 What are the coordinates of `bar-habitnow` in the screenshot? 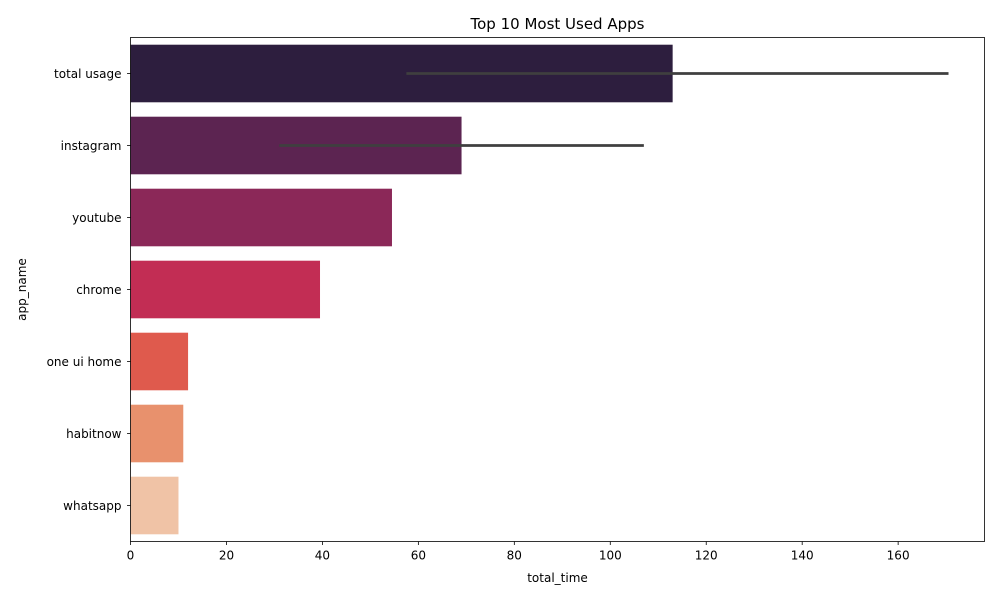 It's located at (157, 433).